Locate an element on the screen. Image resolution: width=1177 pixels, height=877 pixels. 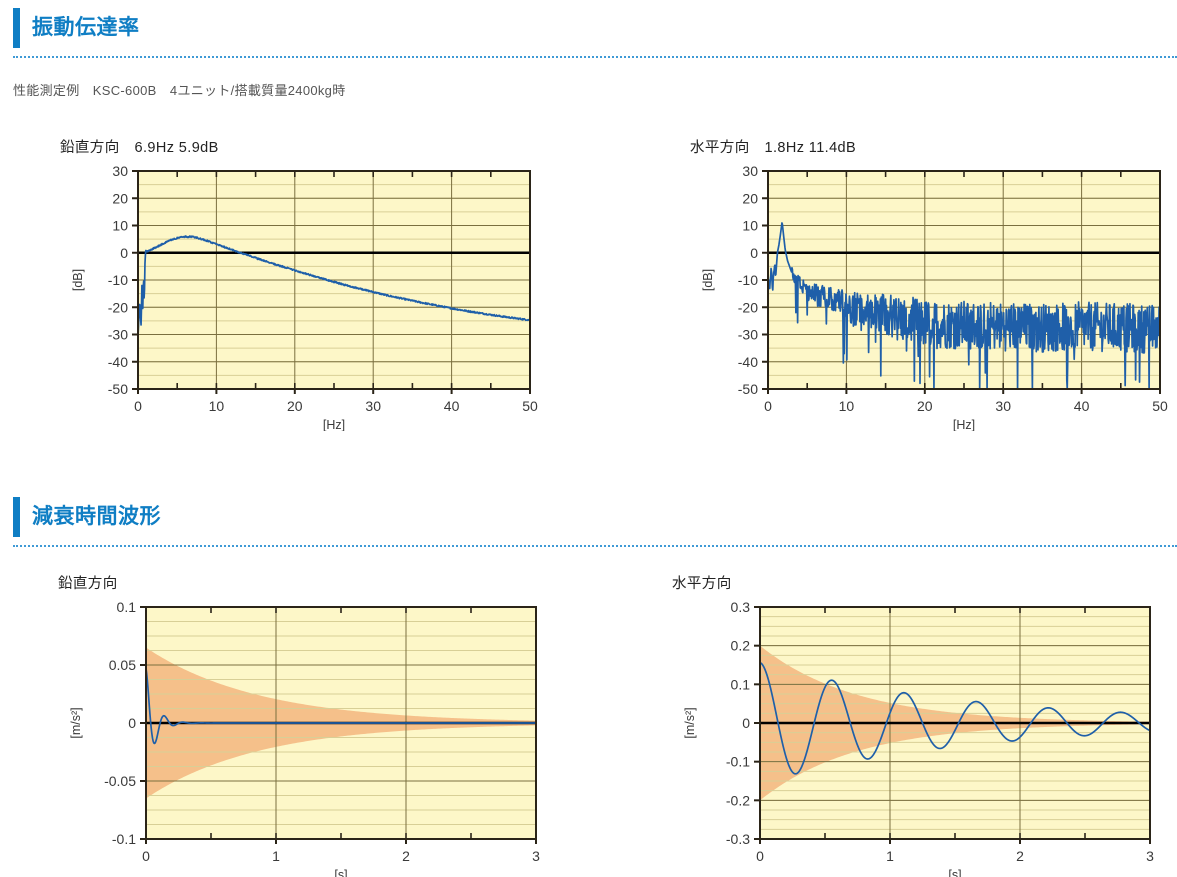
y-tick-label: -0.3 is located at coordinates (738, 839).